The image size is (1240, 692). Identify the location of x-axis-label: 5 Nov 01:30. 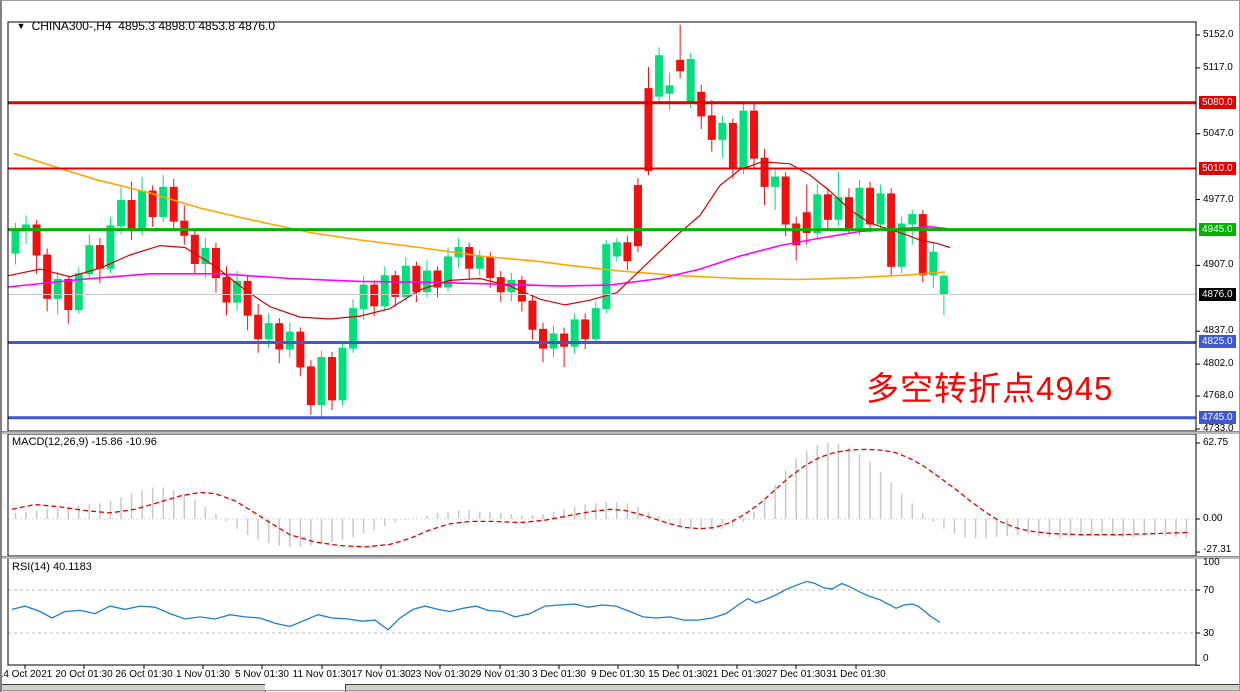
(262, 674).